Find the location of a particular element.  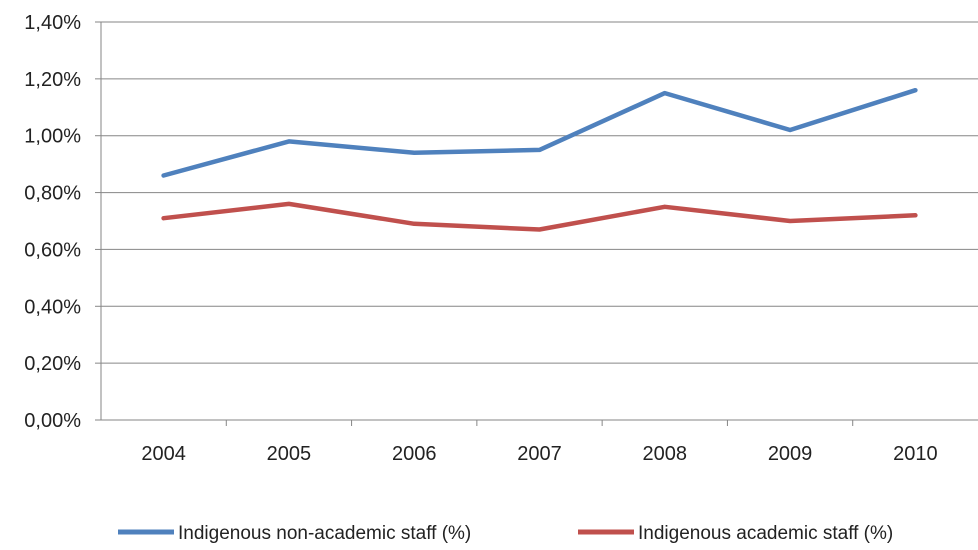

y-tick-label: 0,60% is located at coordinates (52, 250).